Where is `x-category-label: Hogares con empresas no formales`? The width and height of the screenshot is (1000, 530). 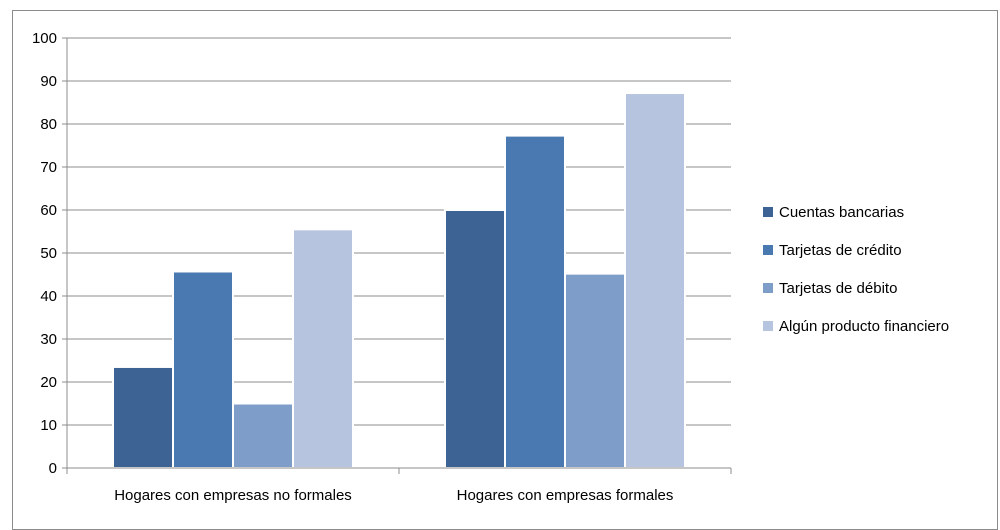
x-category-label: Hogares con empresas no formales is located at coordinates (233, 495).